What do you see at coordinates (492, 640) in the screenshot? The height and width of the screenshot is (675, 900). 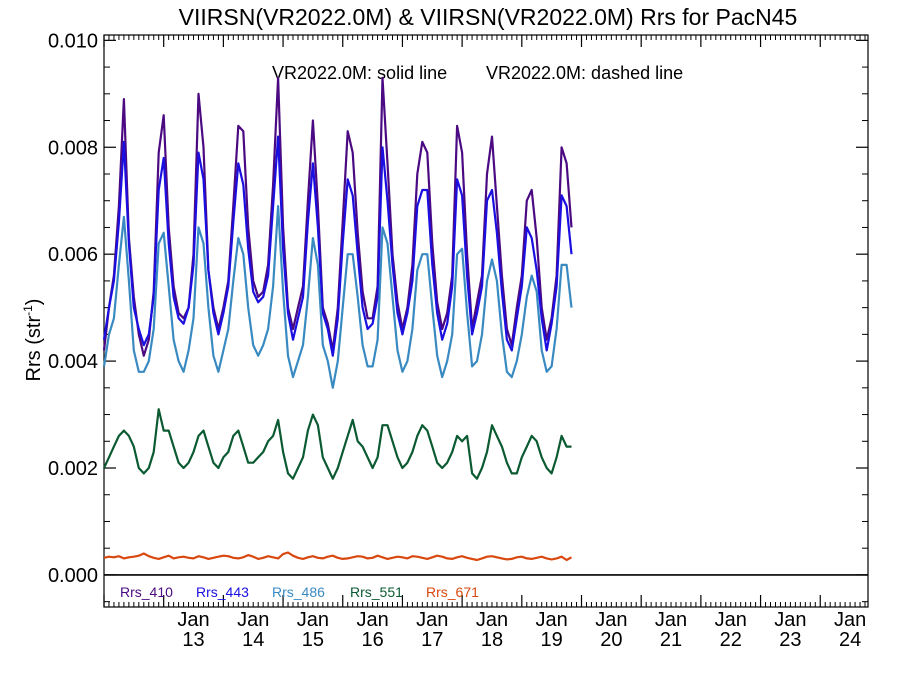 I see `x-tick-label-year: 18` at bounding box center [492, 640].